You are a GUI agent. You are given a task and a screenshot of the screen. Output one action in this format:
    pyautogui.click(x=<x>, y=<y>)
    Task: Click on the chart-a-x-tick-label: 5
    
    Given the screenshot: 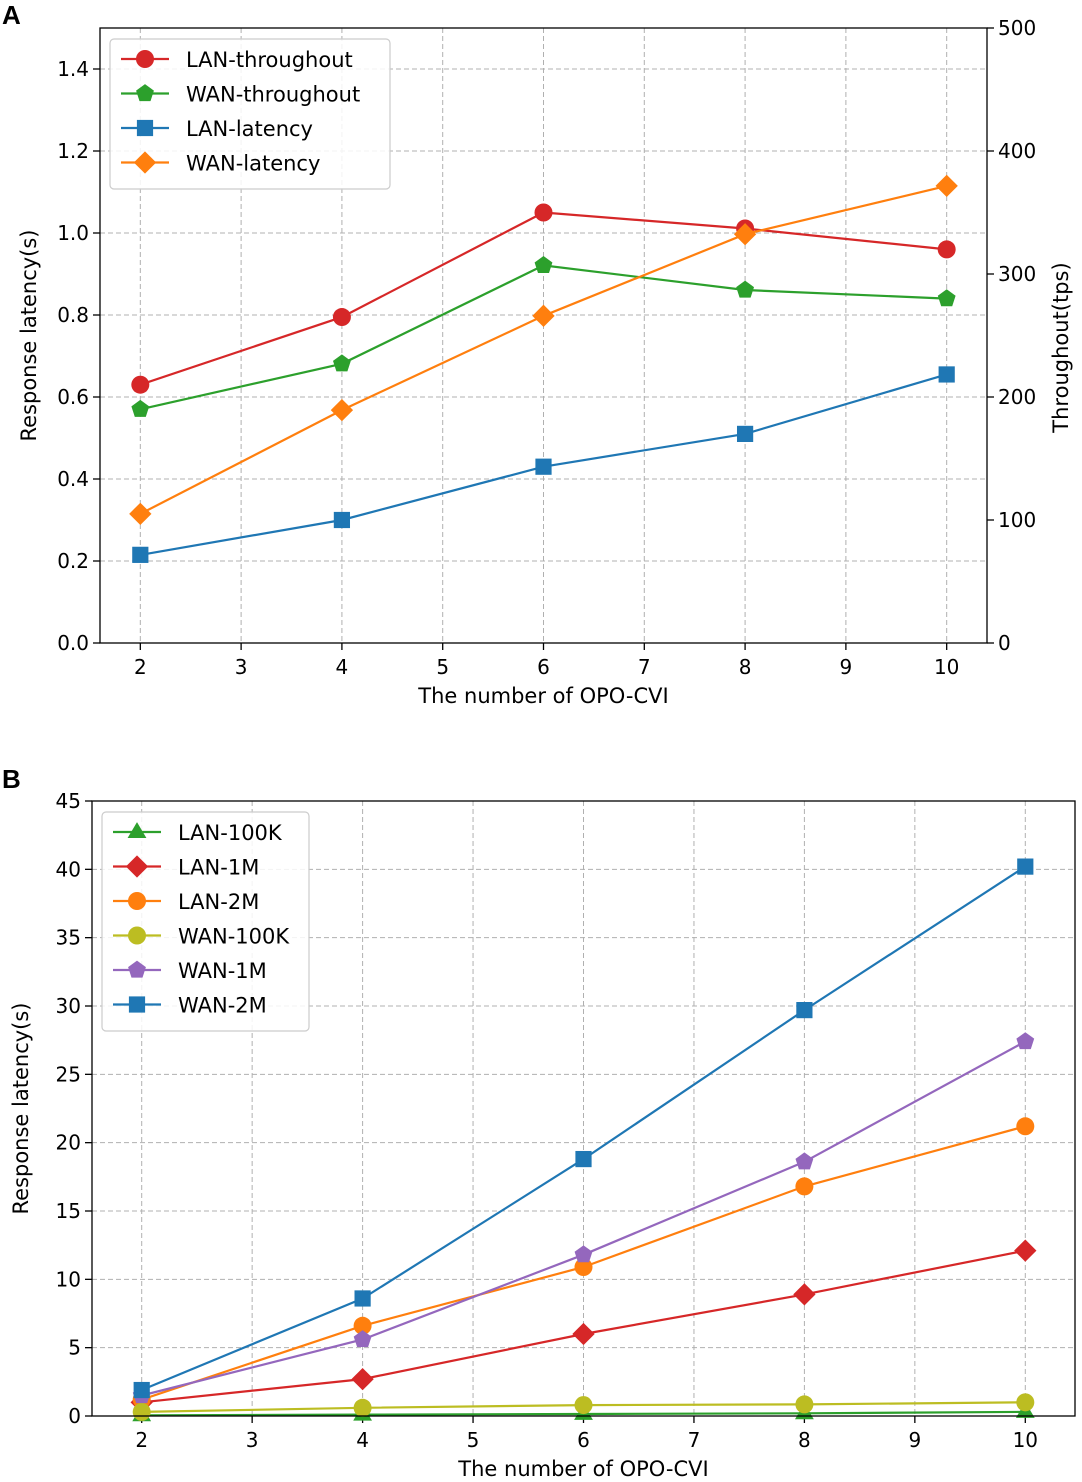 What is the action you would take?
    pyautogui.click(x=442, y=667)
    